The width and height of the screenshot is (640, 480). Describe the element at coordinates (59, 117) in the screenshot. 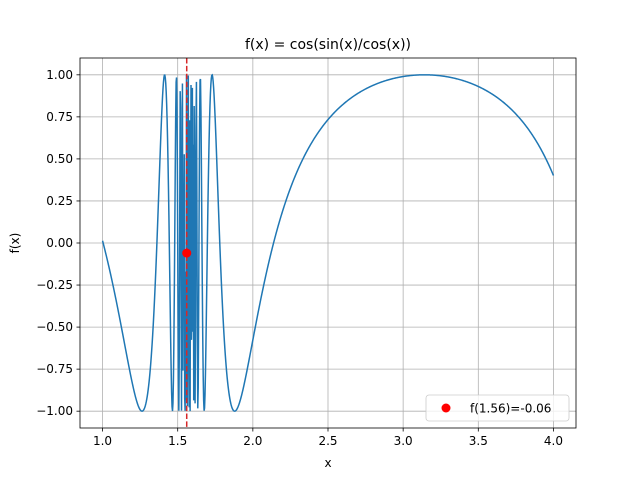

I see `y-tick-label: 0.75` at that location.